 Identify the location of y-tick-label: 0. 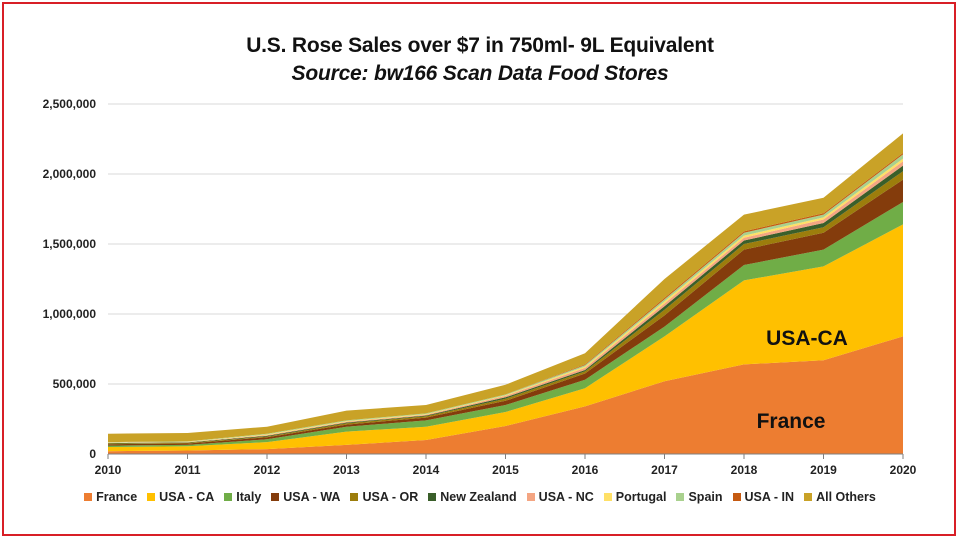
(92, 454).